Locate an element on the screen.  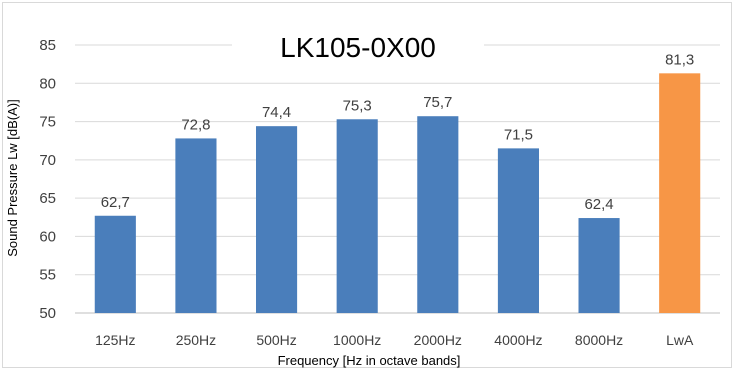
bar-lwa is located at coordinates (680, 193).